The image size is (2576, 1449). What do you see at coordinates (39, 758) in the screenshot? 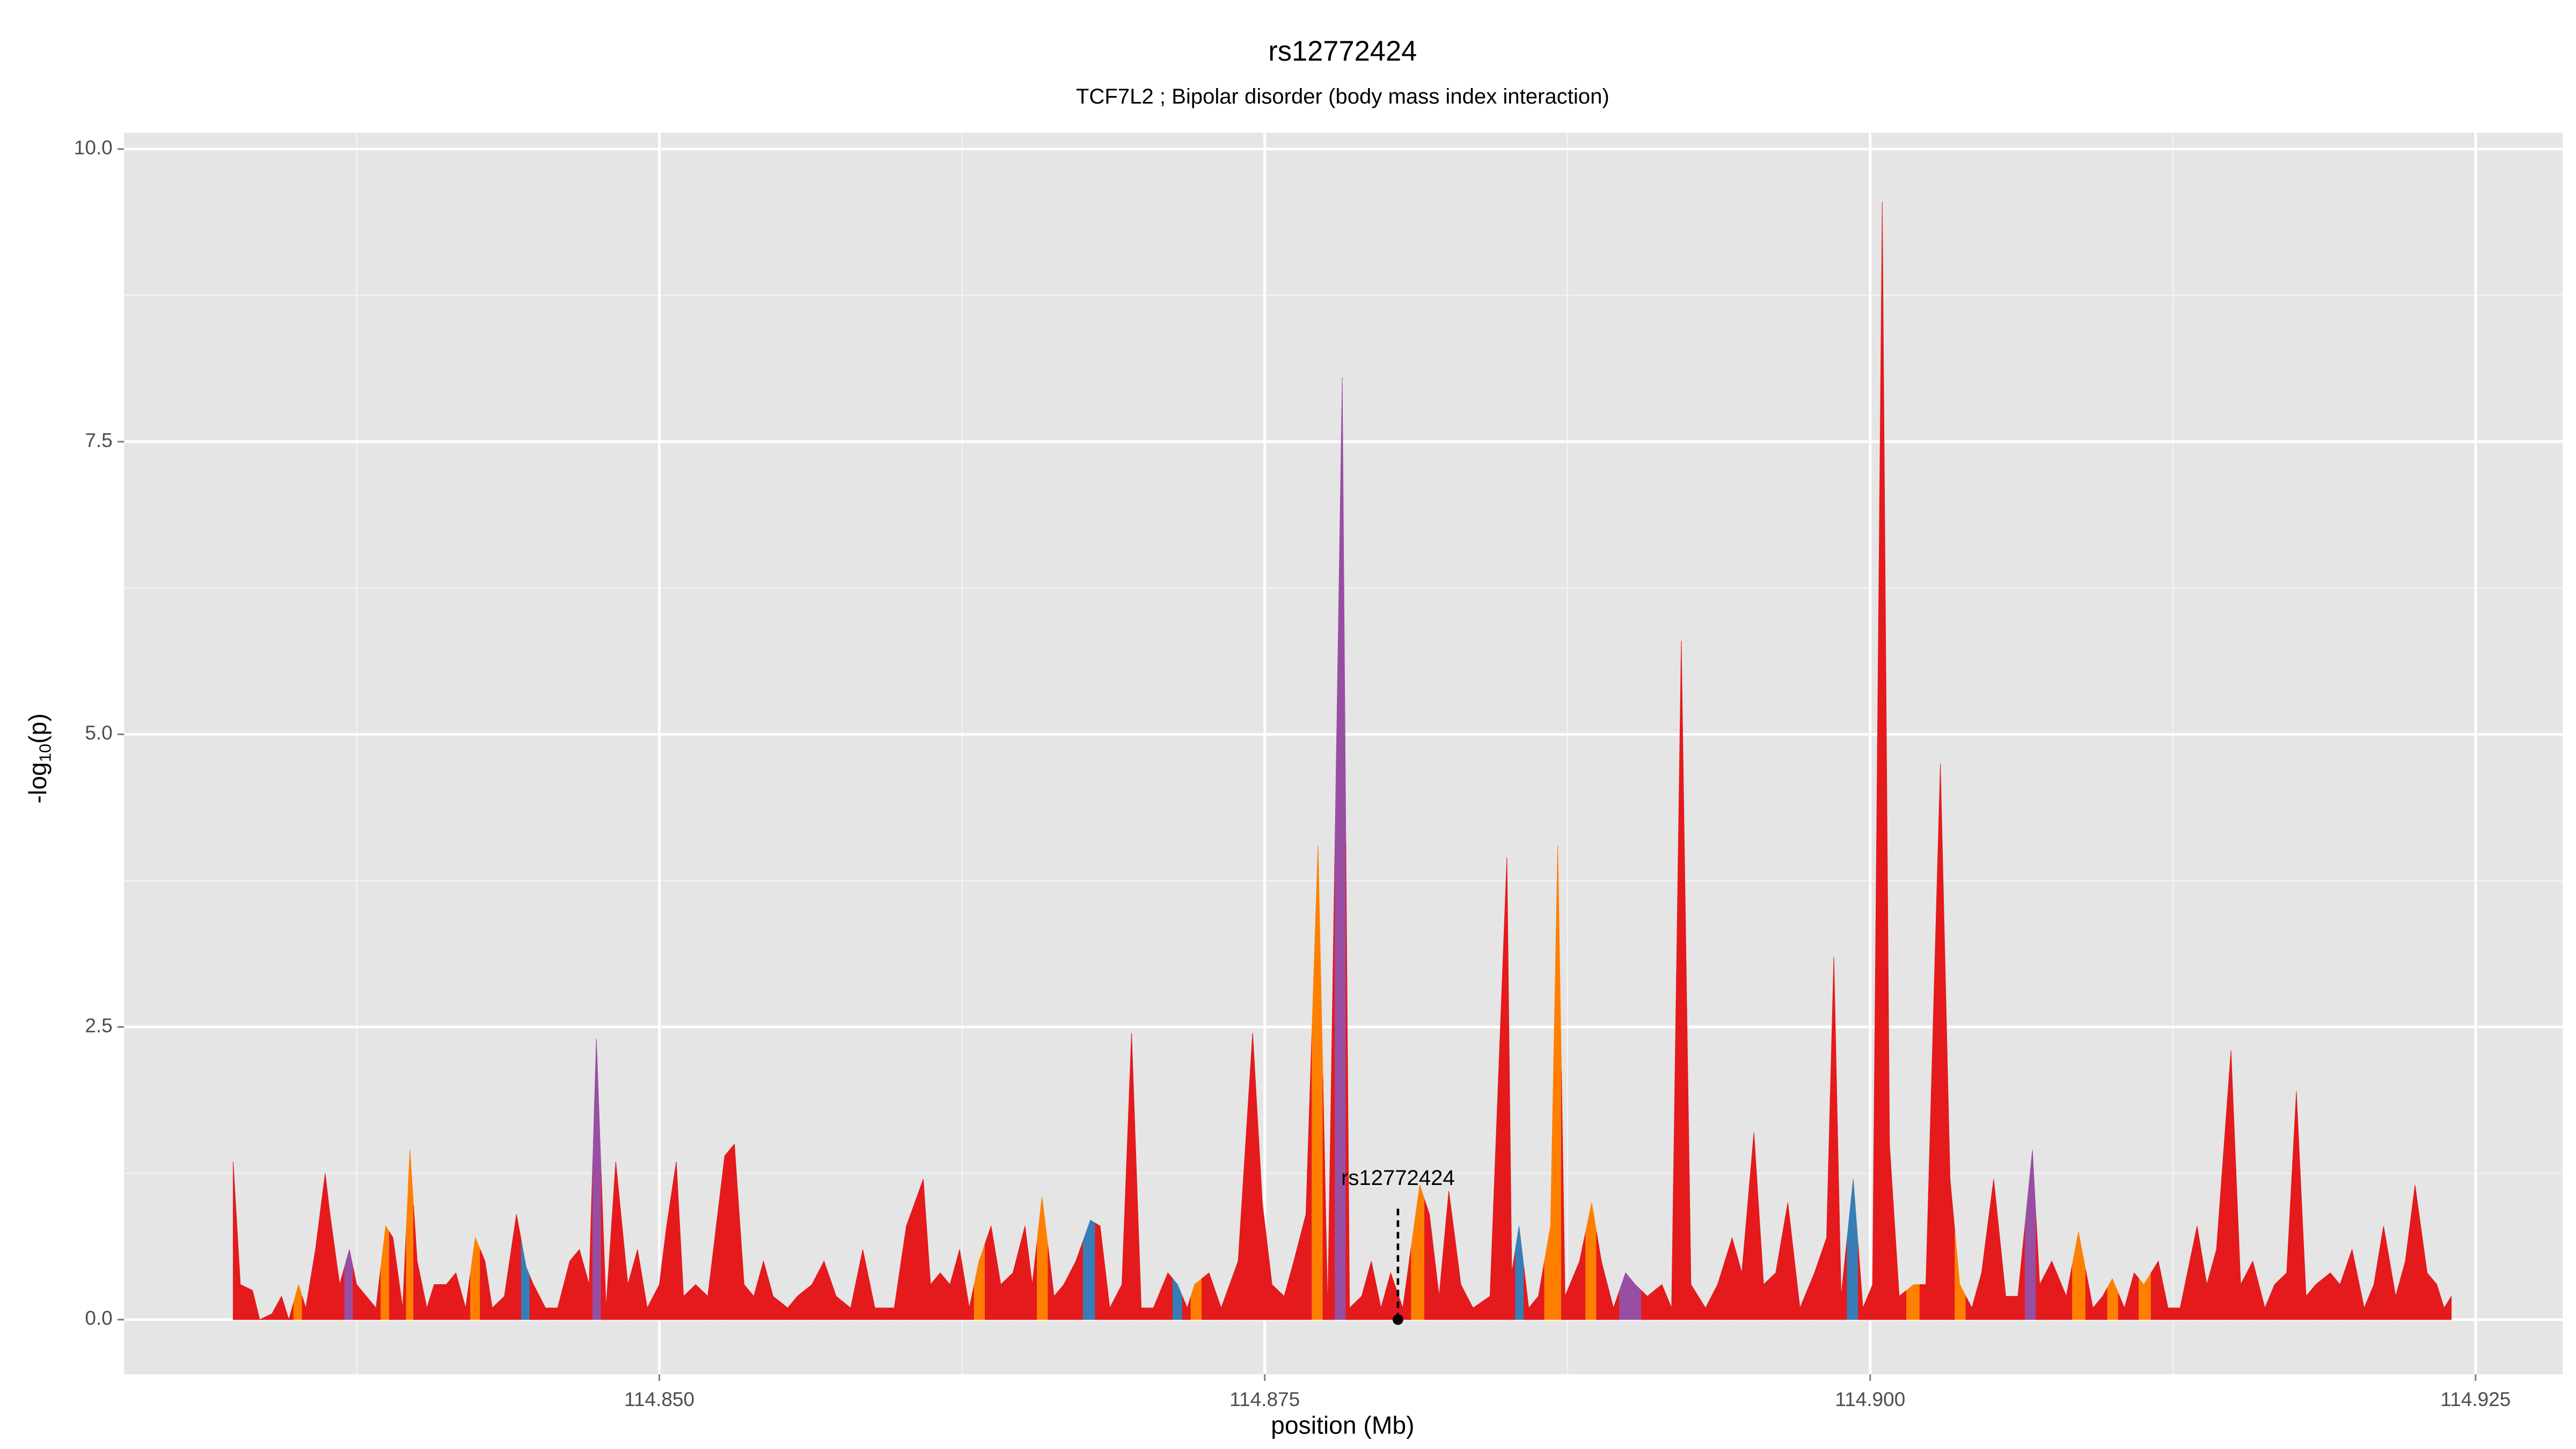
I see `y-axis-label: -log10(p)` at bounding box center [39, 758].